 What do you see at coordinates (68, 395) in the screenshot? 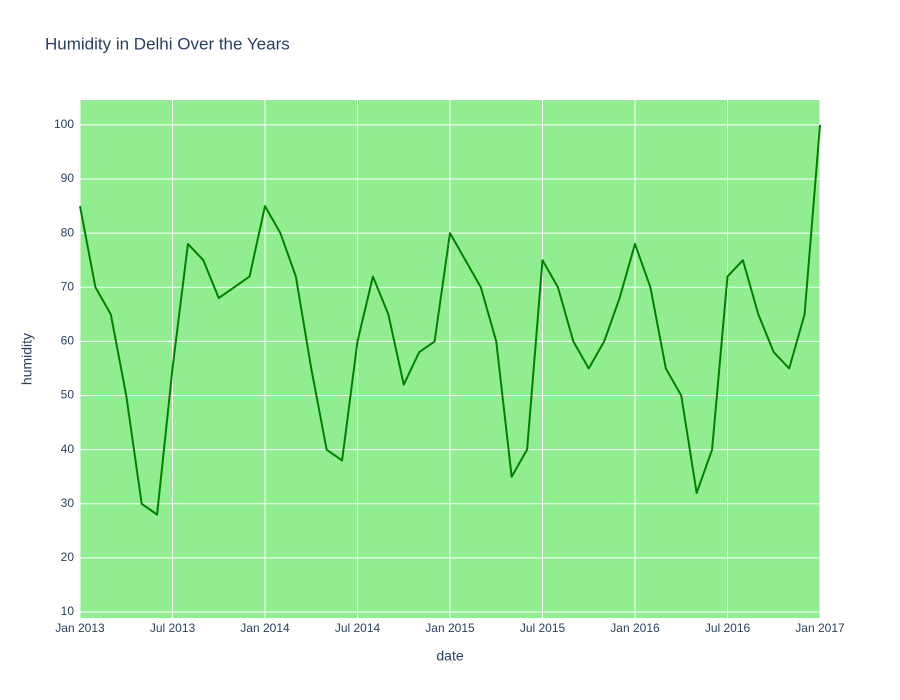
I see `y-tick-label: 50` at bounding box center [68, 395].